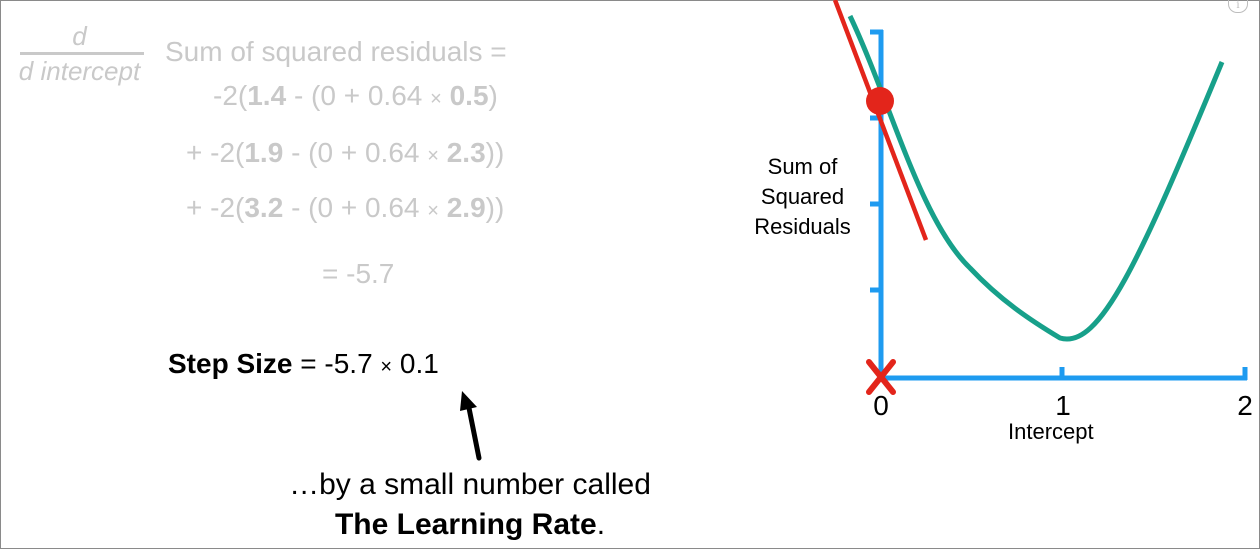  I want to click on x-mark-icon, so click(881, 377).